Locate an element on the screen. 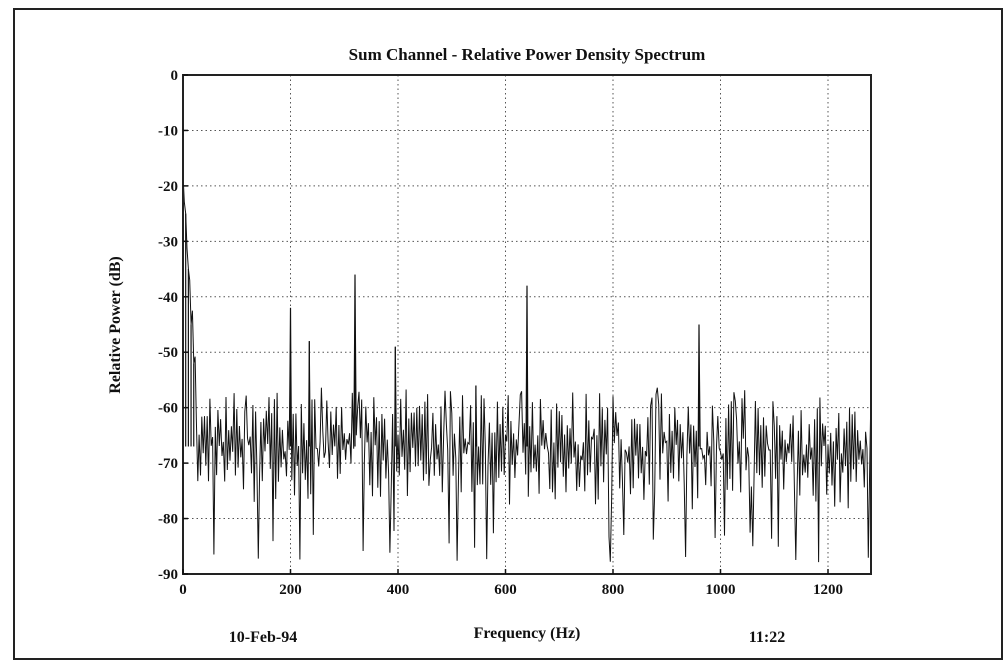 This screenshot has width=1005, height=672. y-tick-label: -30 is located at coordinates (168, 242).